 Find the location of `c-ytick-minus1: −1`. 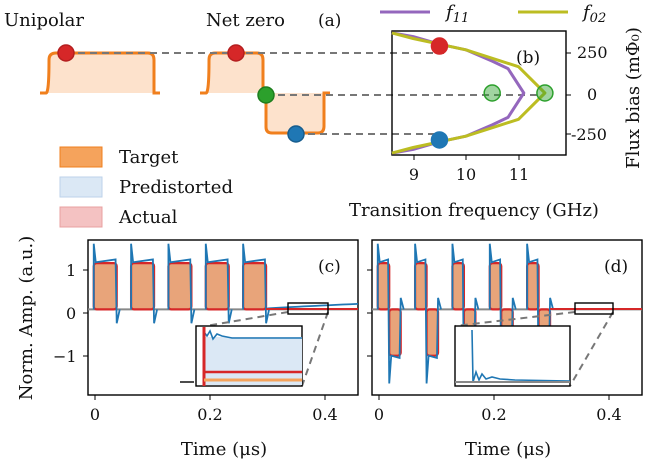

c-ytick-minus1: −1 is located at coordinates (65, 356).